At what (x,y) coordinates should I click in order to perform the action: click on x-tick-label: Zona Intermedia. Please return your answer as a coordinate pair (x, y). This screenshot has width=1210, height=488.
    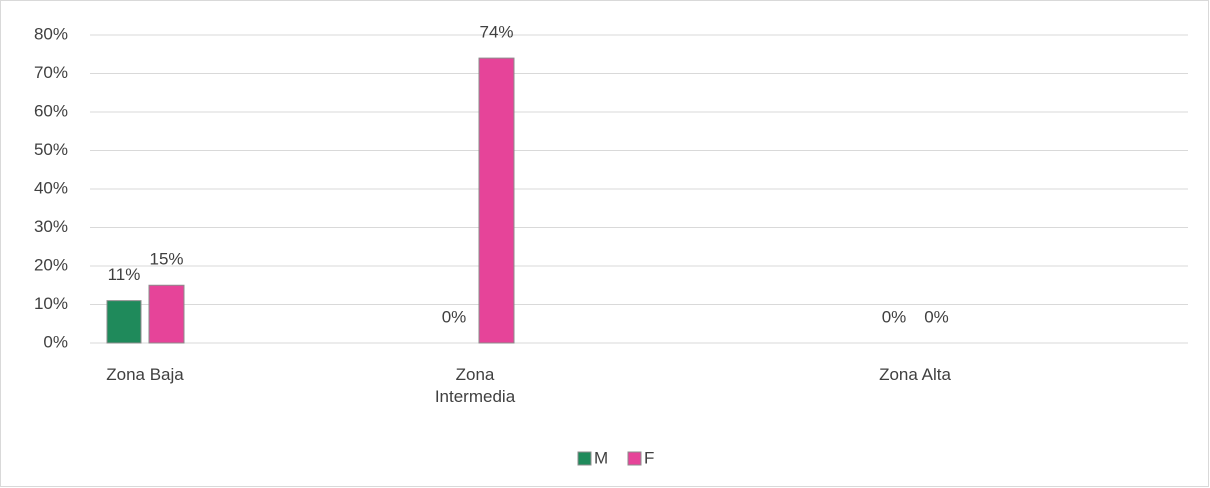
    Looking at the image, I should click on (475, 385).